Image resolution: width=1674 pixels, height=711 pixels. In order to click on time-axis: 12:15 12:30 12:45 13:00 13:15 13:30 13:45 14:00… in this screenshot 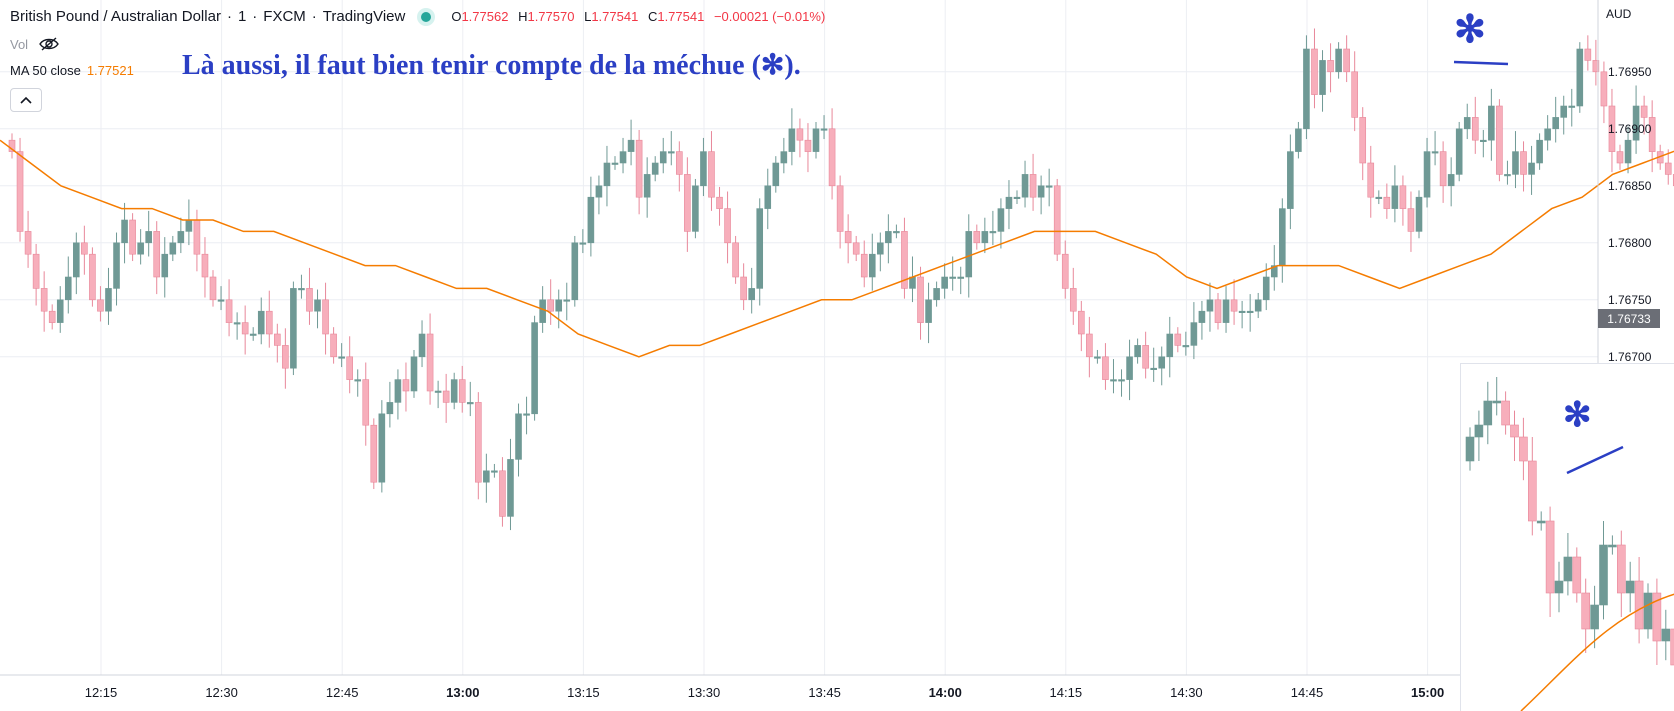, I will do `click(799, 687)`.